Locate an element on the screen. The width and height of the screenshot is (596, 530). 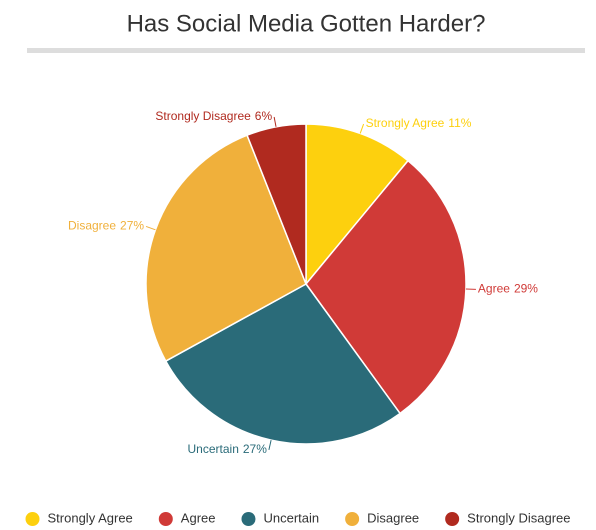
slice-label-name: Disagree is located at coordinates (92, 226).